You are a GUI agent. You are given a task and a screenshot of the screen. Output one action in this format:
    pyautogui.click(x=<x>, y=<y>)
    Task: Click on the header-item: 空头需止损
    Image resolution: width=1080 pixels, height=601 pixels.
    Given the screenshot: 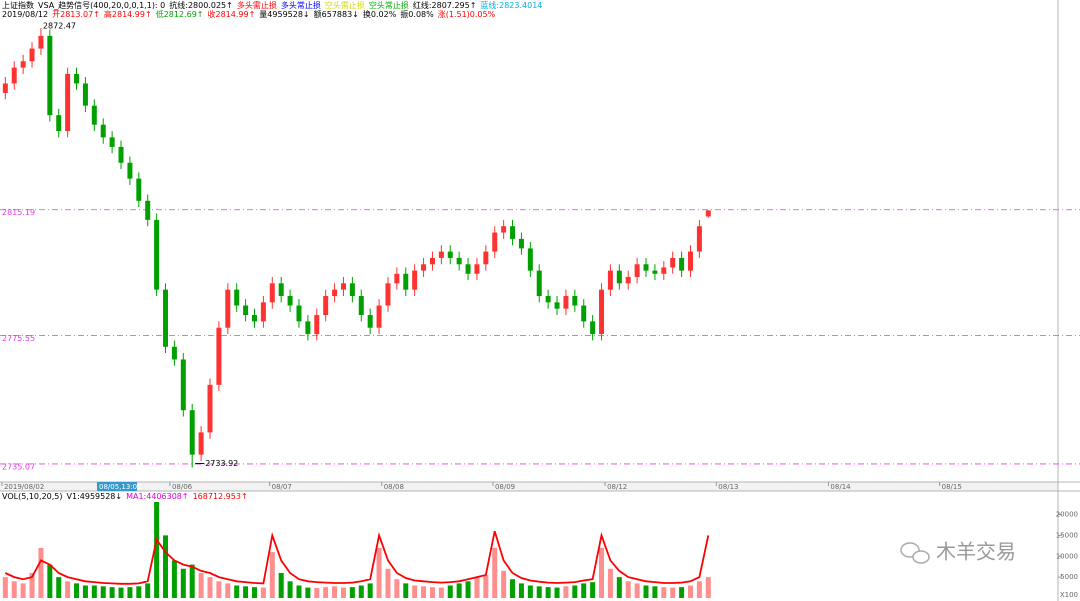 What is the action you would take?
    pyautogui.click(x=345, y=5)
    